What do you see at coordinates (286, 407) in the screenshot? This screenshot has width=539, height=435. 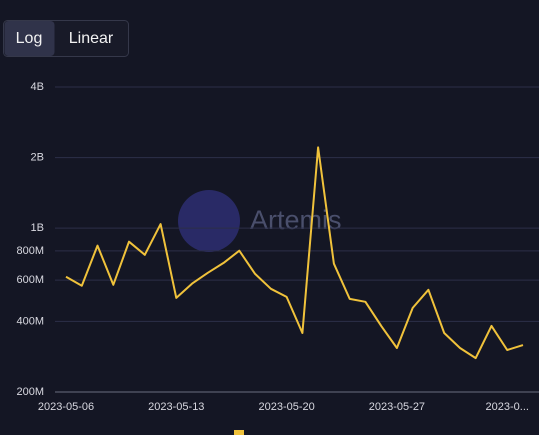 I see `x-tick-label: 2023-05-20` at bounding box center [286, 407].